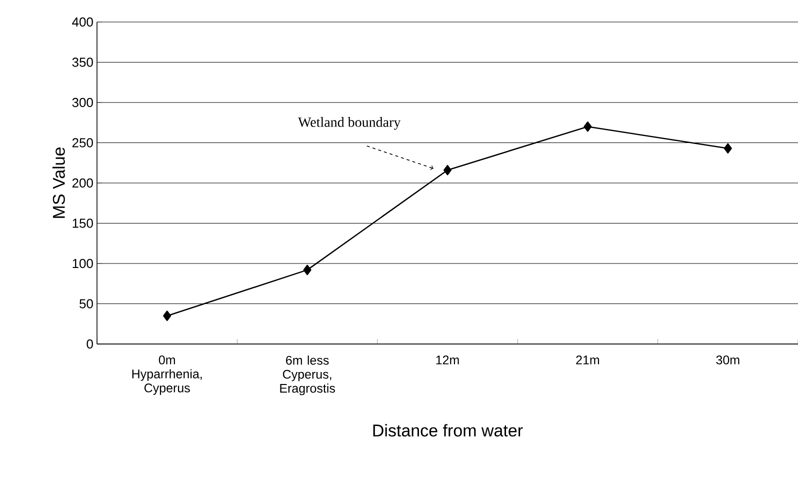  Describe the element at coordinates (58, 183) in the screenshot. I see `y-axis-title: MS Value` at that location.